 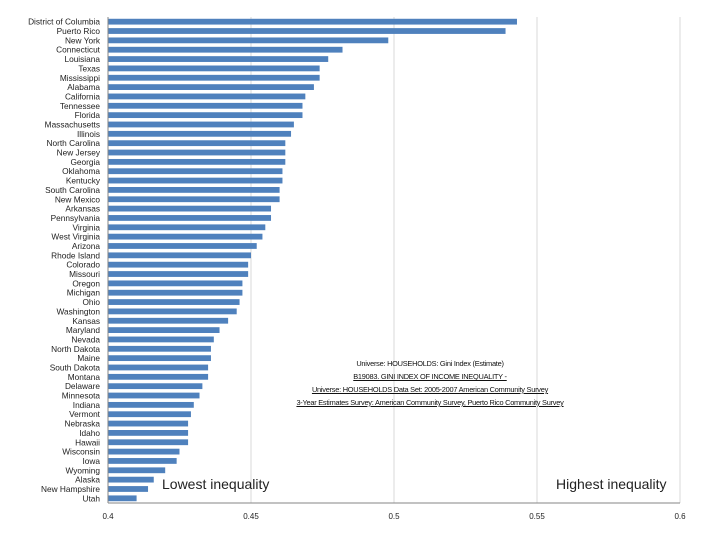 I want to click on category-label: Arizona, so click(x=86, y=246).